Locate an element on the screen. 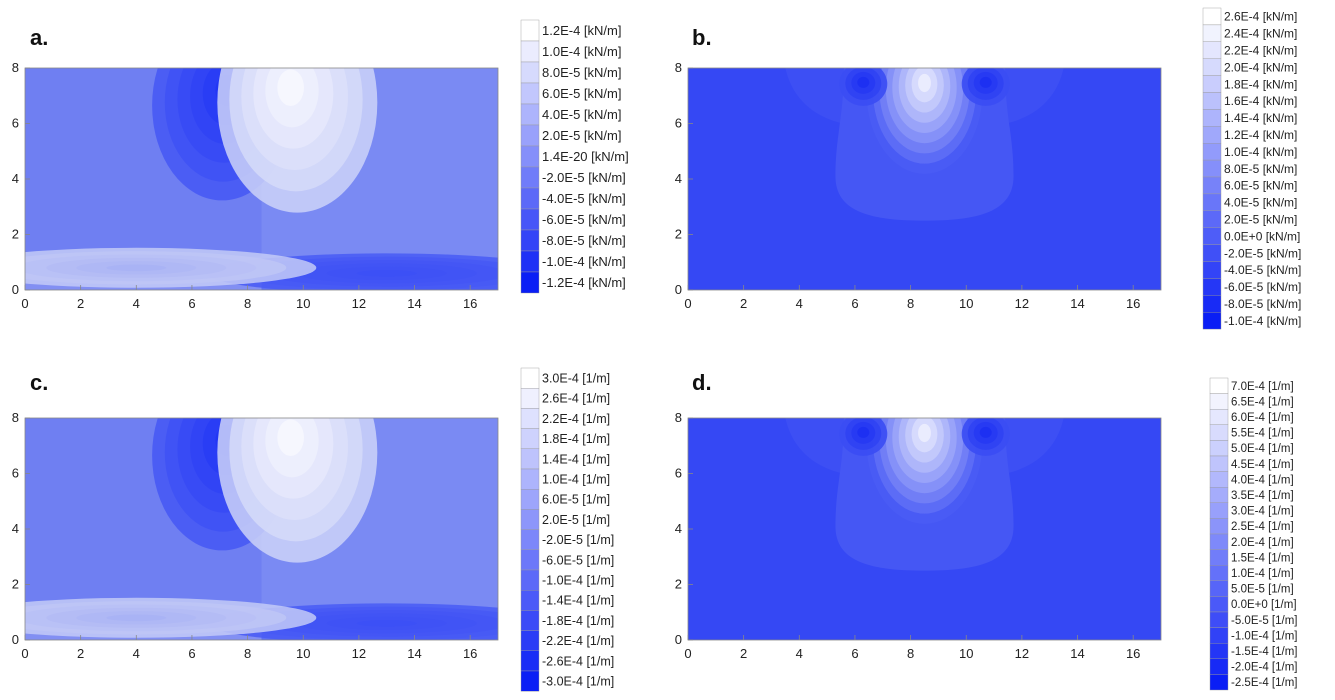 The width and height of the screenshot is (1335, 700). legend-label: -2.5E-4 [1/m] is located at coordinates (1264, 683).